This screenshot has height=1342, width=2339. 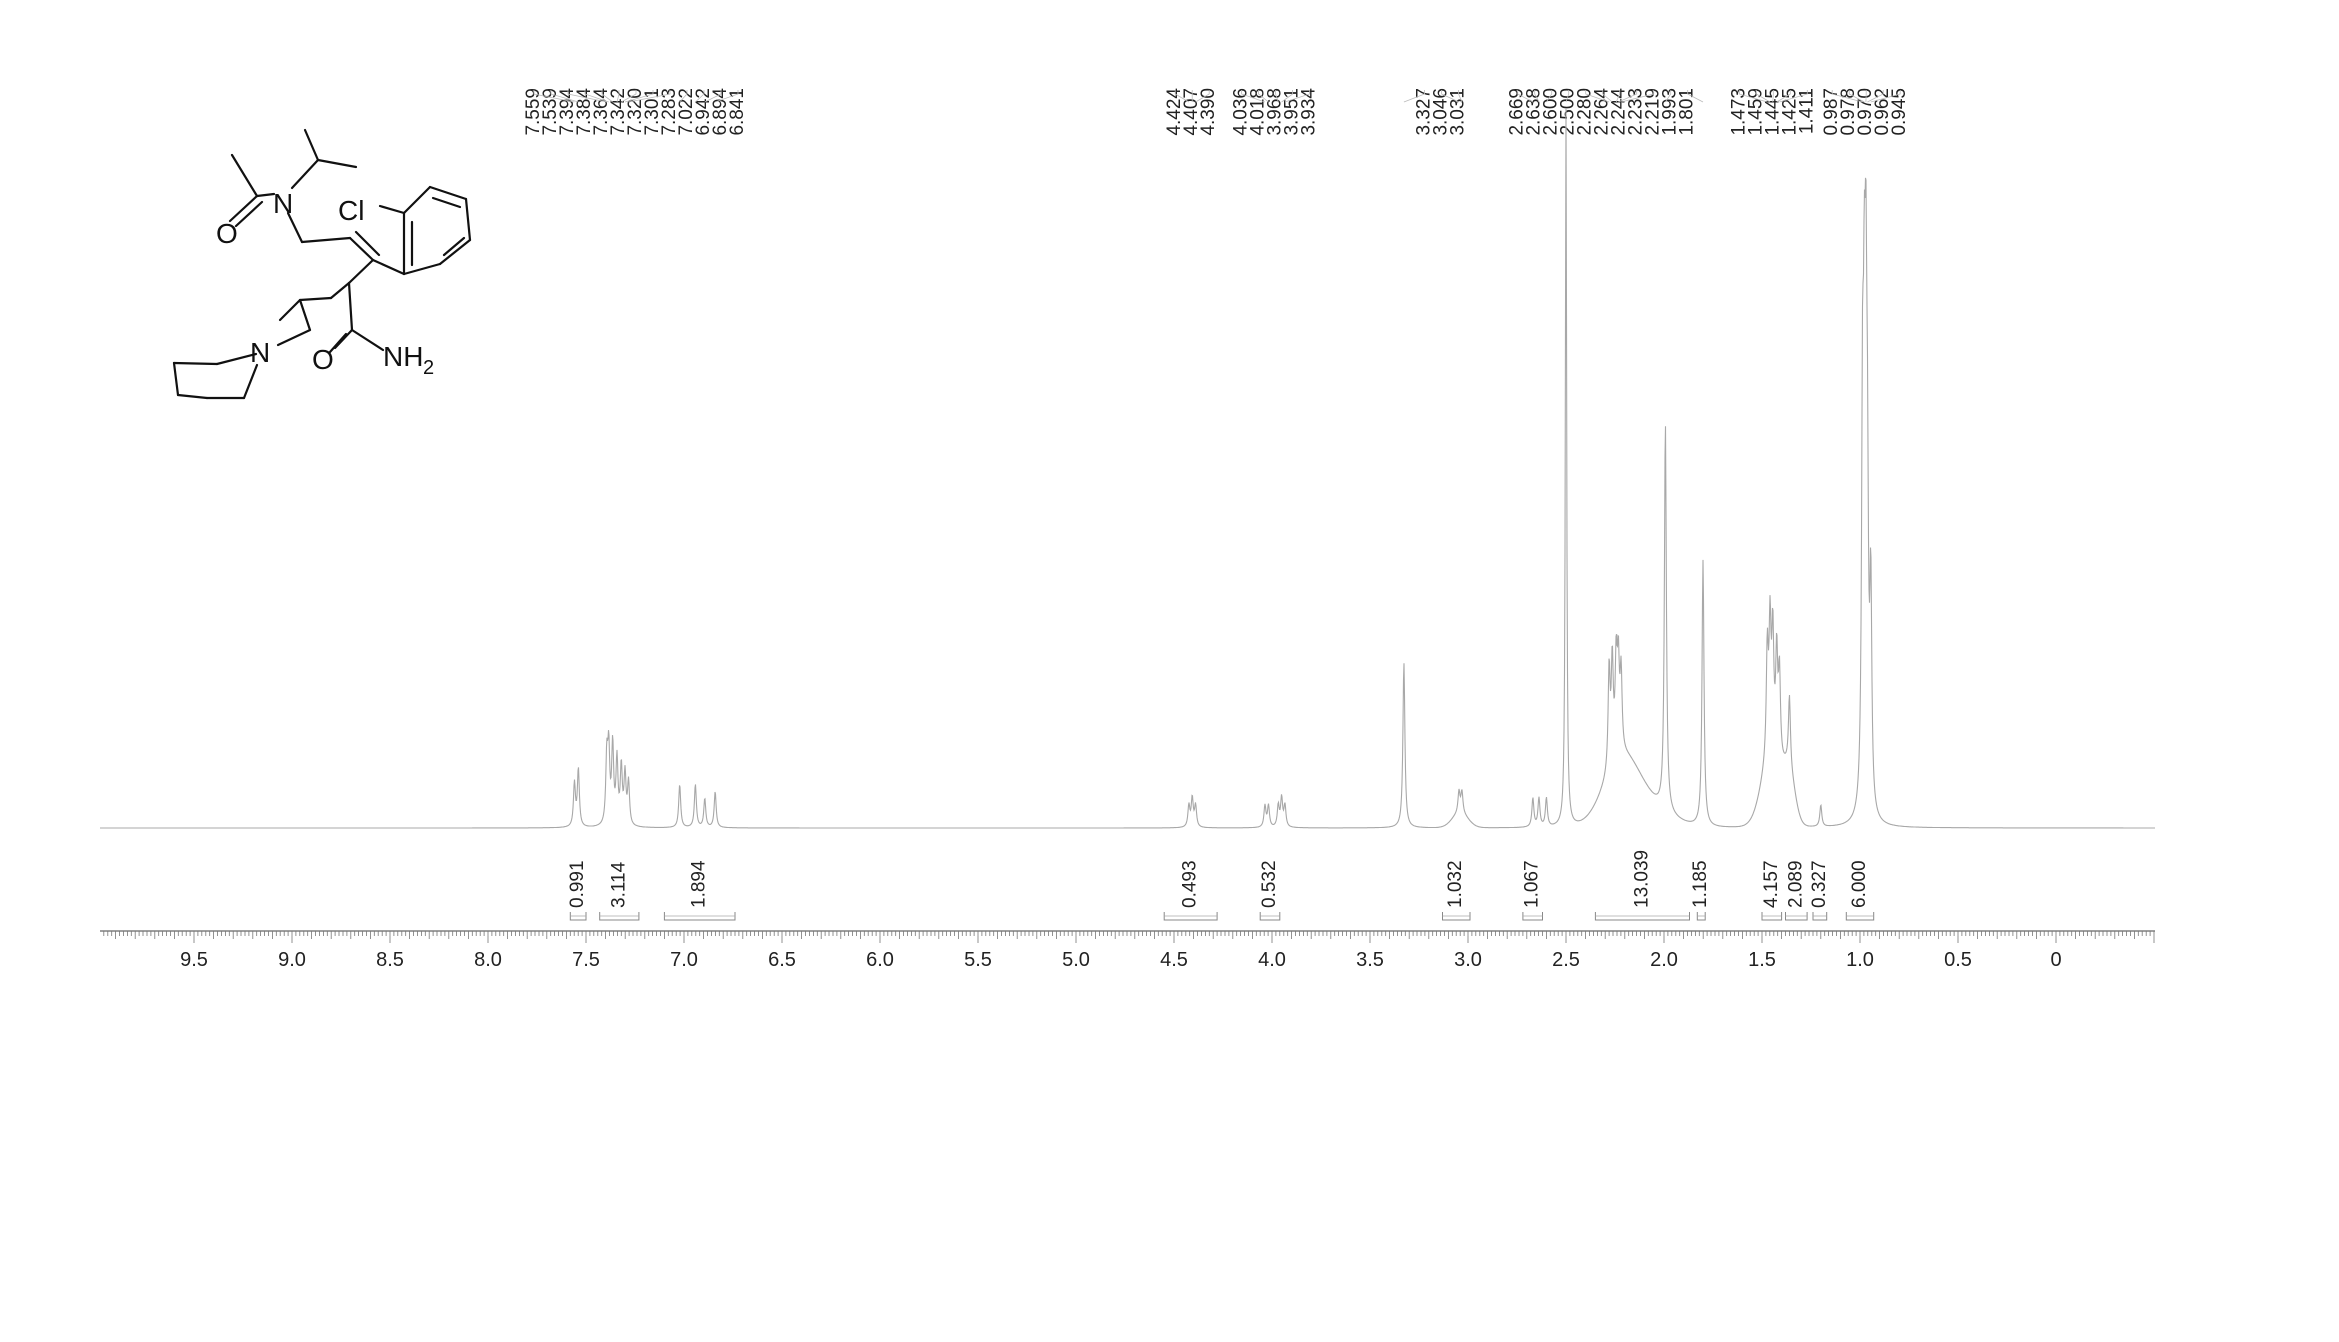 I want to click on peak-label: 1.993, so click(x=1670, y=112).